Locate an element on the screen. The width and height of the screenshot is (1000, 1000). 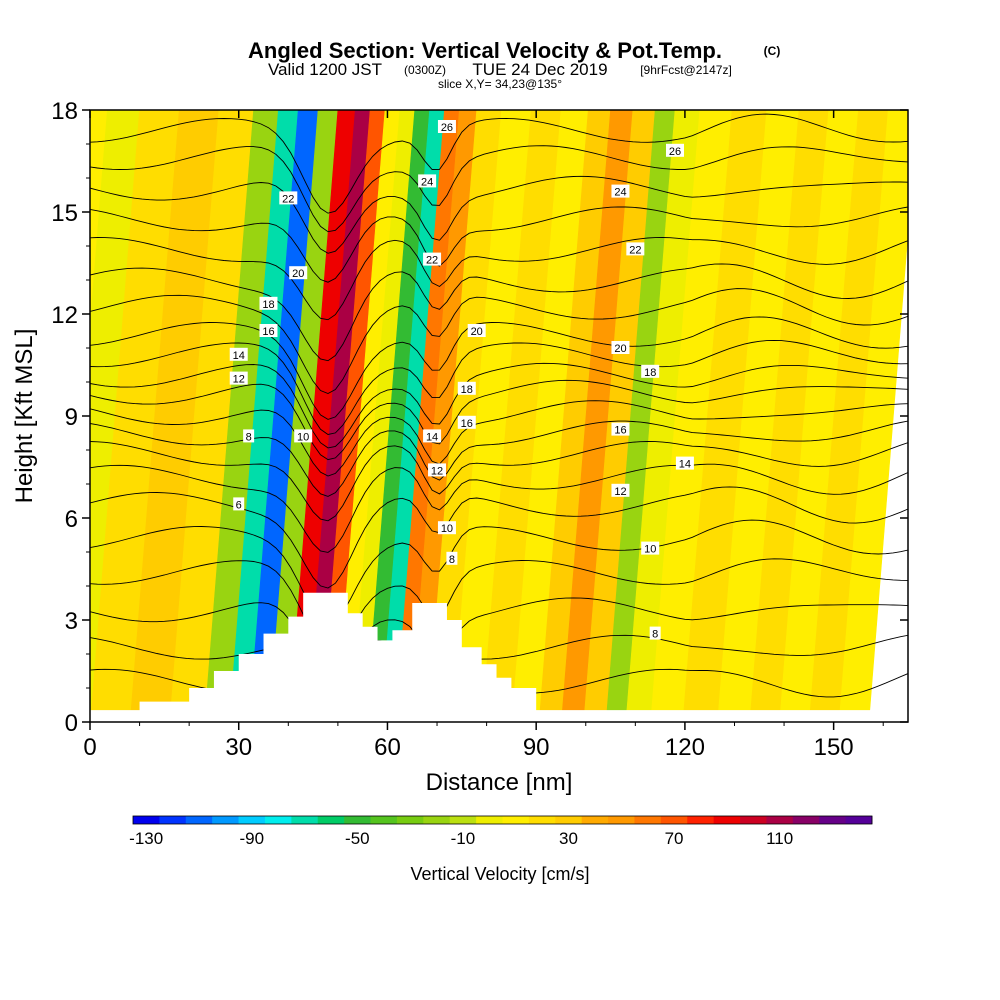
y-tick-label: 15 is located at coordinates (64, 213).